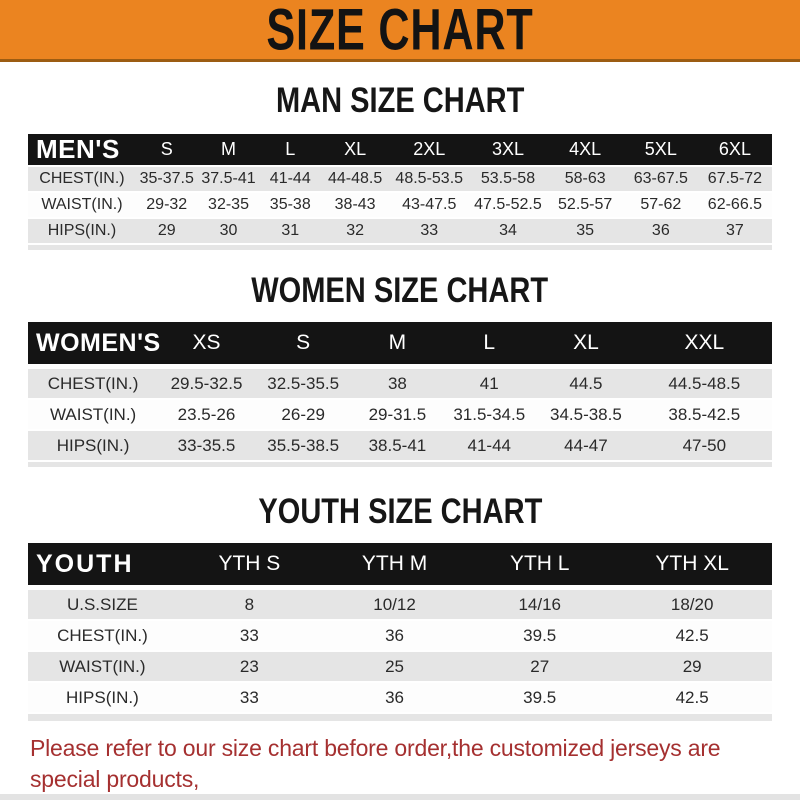 The width and height of the screenshot is (800, 800). I want to click on table-cell: 8, so click(249, 604).